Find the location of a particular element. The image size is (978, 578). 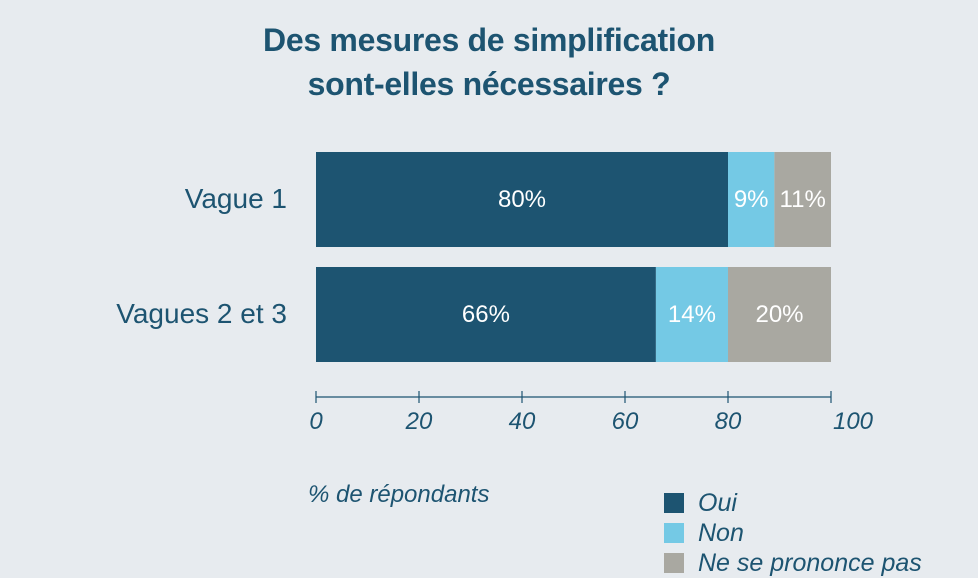

data-label-oui-vague-1: 80% is located at coordinates (522, 199).